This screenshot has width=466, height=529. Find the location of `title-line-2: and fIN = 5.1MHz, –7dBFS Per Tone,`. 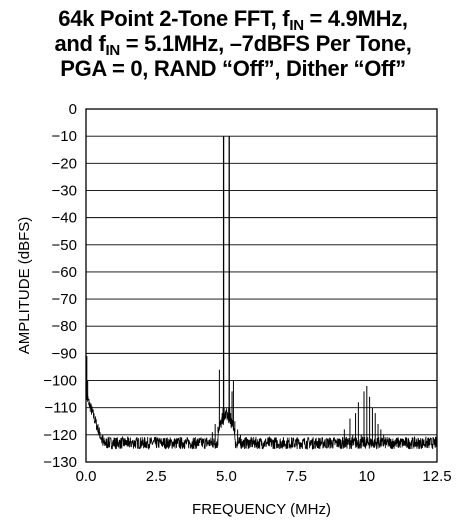

title-line-2: and fIN = 5.1MHz, –7dBFS Per Tone, is located at coordinates (233, 45).